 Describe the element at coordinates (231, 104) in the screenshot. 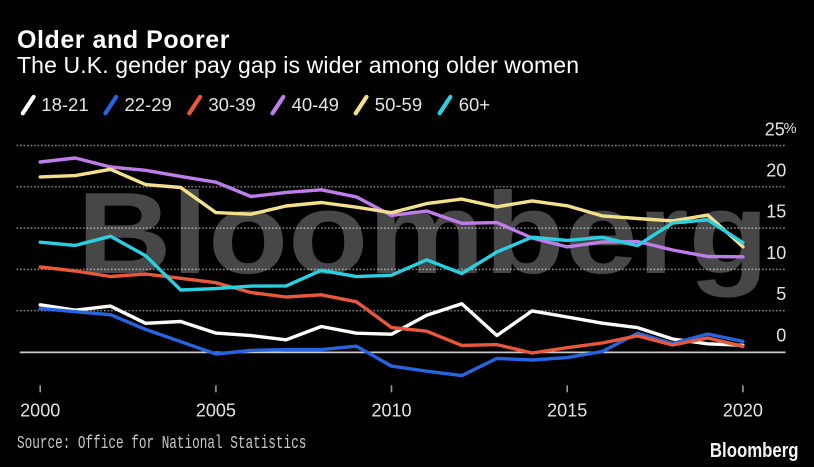

I see `svg-text: 30-39` at that location.